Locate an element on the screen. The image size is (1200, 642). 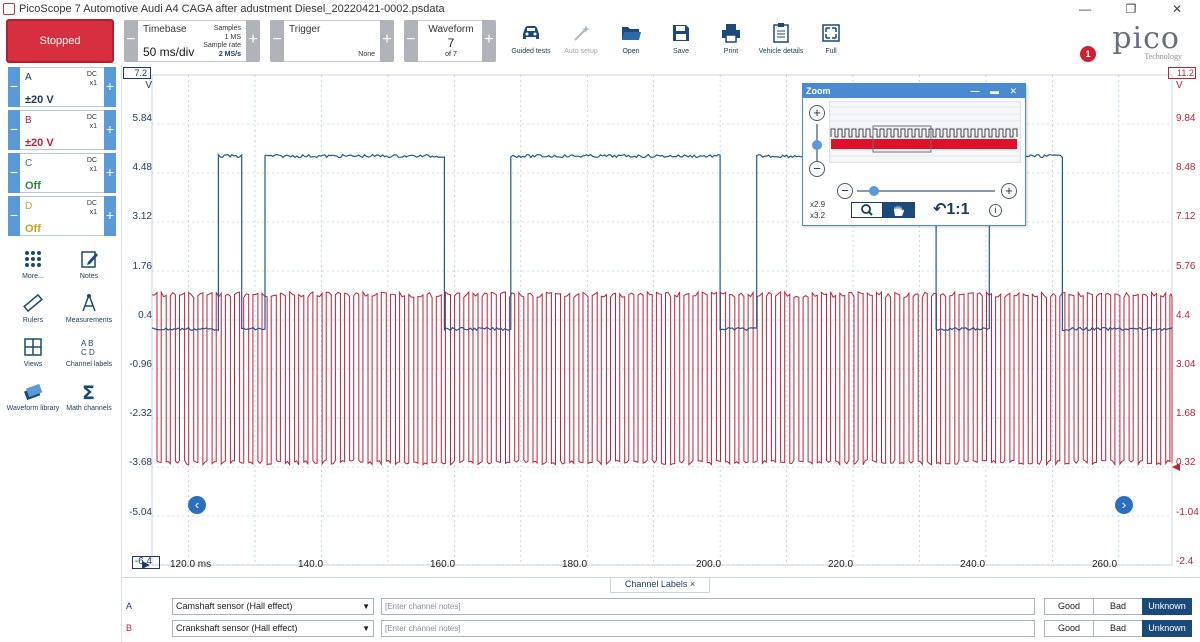
guided-tests-button: Guided tests is located at coordinates (531, 41).